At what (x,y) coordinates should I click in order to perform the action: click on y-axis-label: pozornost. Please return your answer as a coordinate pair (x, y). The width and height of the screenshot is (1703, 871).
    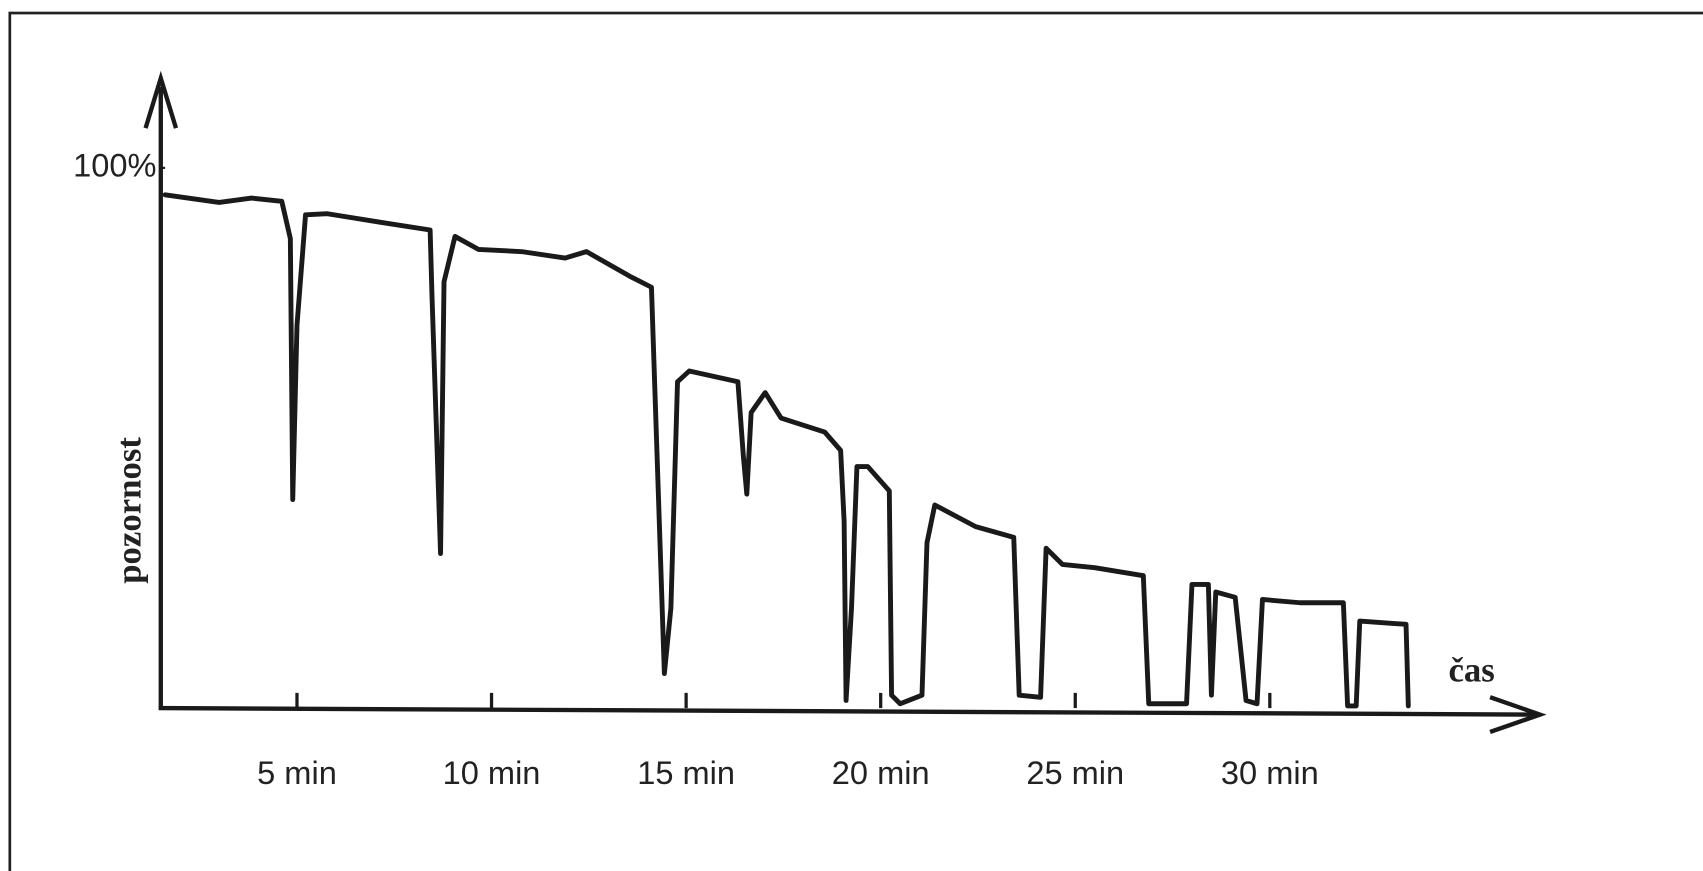
    Looking at the image, I should click on (129, 510).